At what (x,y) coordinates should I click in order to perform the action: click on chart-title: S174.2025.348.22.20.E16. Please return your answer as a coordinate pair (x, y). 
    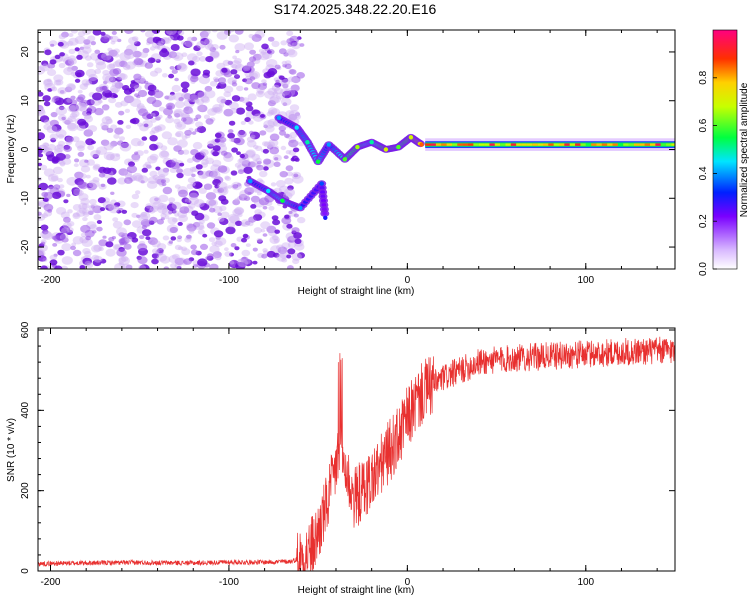
    Looking at the image, I should click on (355, 9).